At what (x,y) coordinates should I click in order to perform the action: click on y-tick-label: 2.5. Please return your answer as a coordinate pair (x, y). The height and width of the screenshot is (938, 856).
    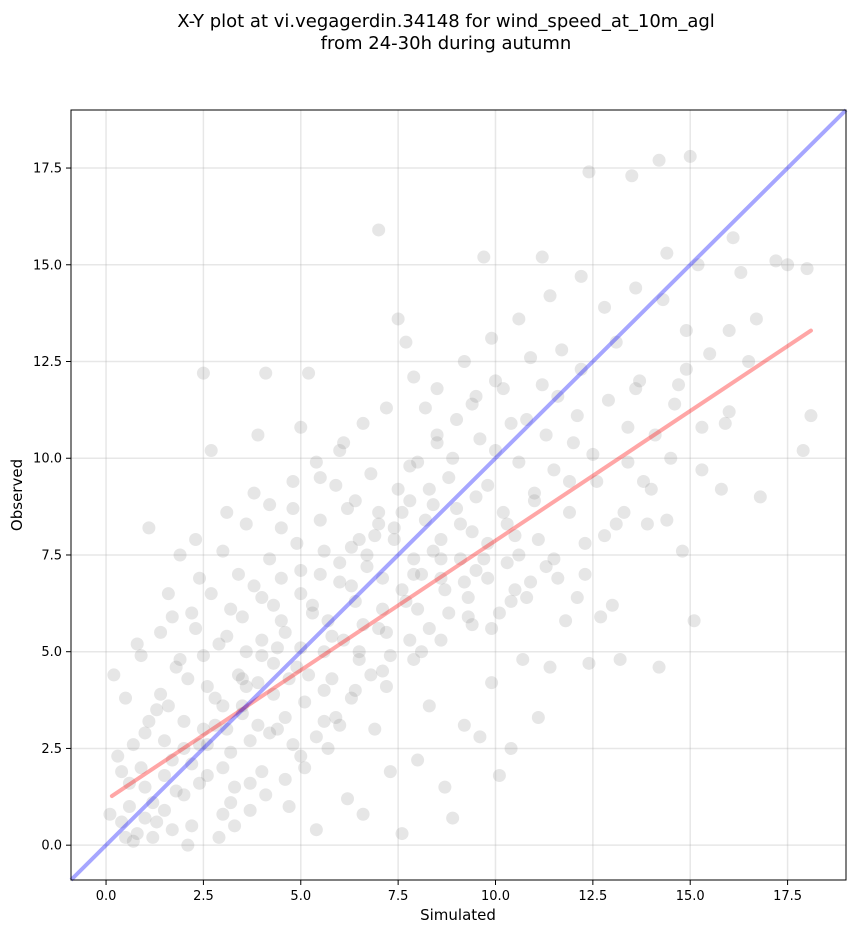
    Looking at the image, I should click on (51, 749).